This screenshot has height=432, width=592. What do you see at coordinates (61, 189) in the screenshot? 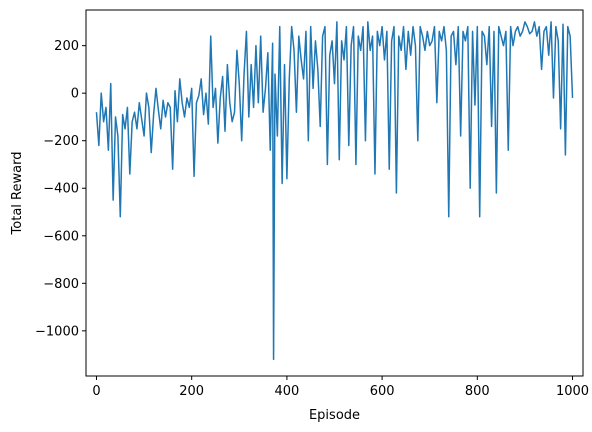
I see `y-tick-label: −400` at bounding box center [61, 189].